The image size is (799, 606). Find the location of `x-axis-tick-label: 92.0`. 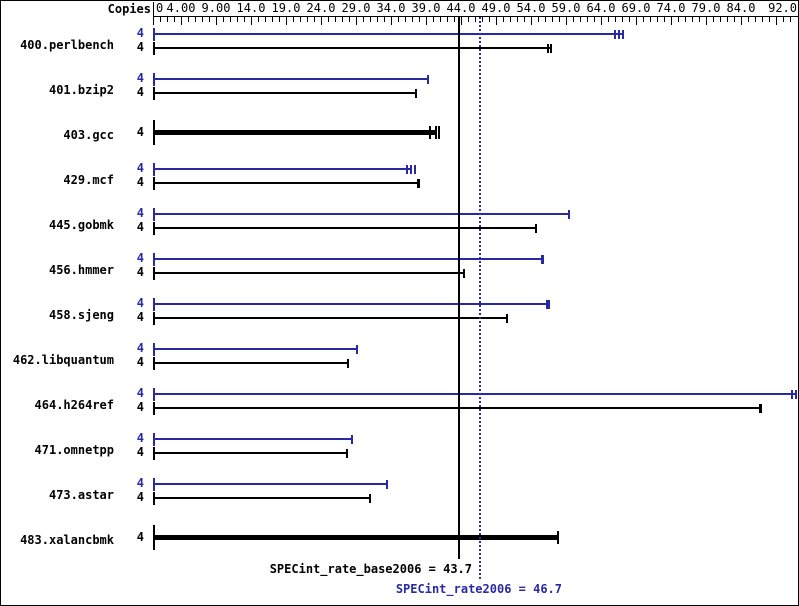

x-axis-tick-label: 92.0 is located at coordinates (782, 8).